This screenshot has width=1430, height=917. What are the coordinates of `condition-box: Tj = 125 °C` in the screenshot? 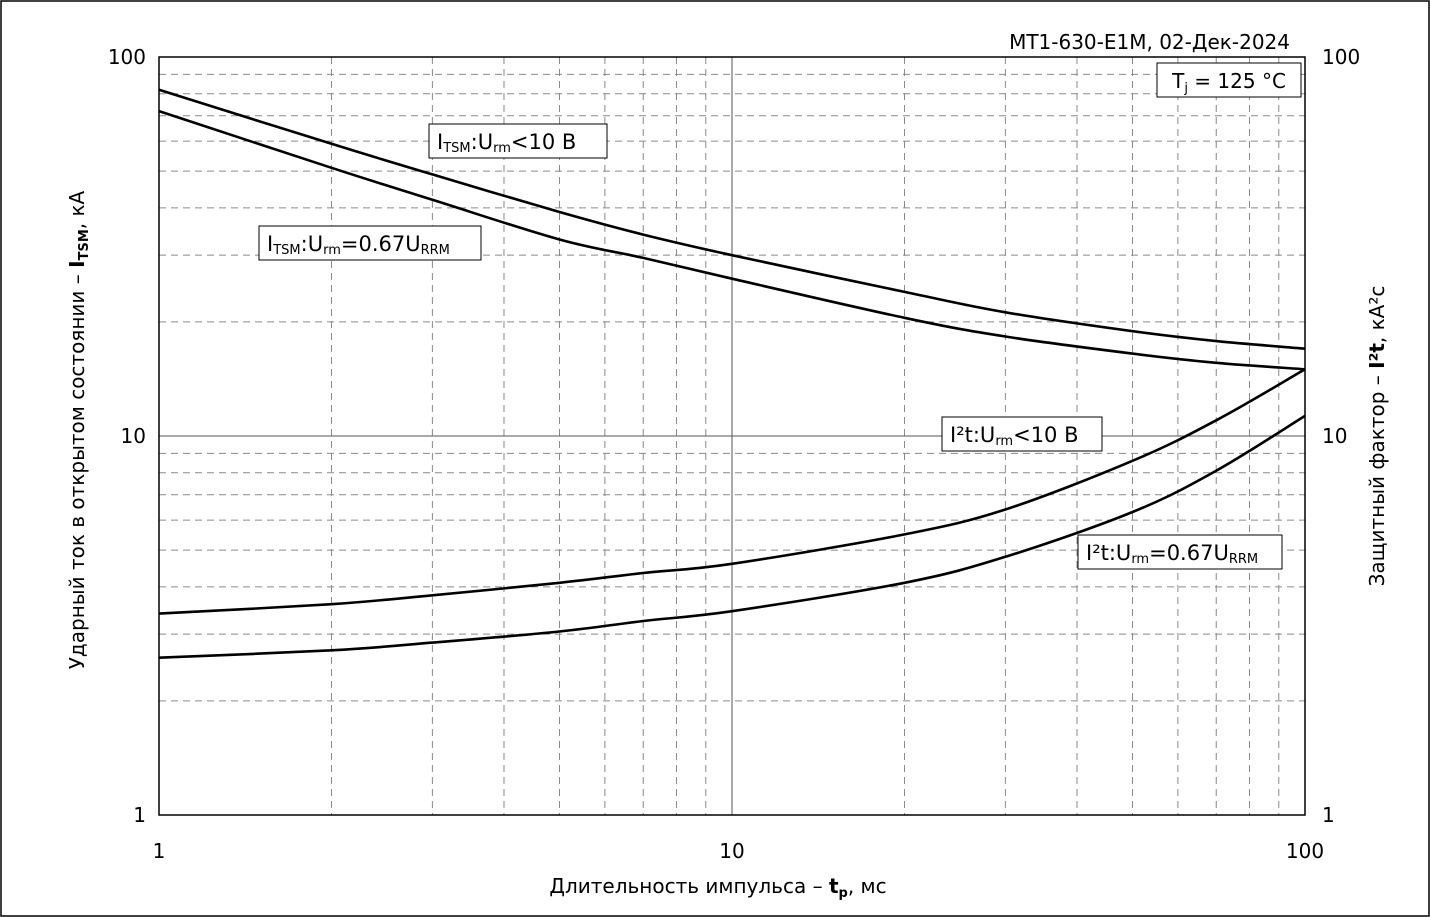 It's located at (1229, 80).